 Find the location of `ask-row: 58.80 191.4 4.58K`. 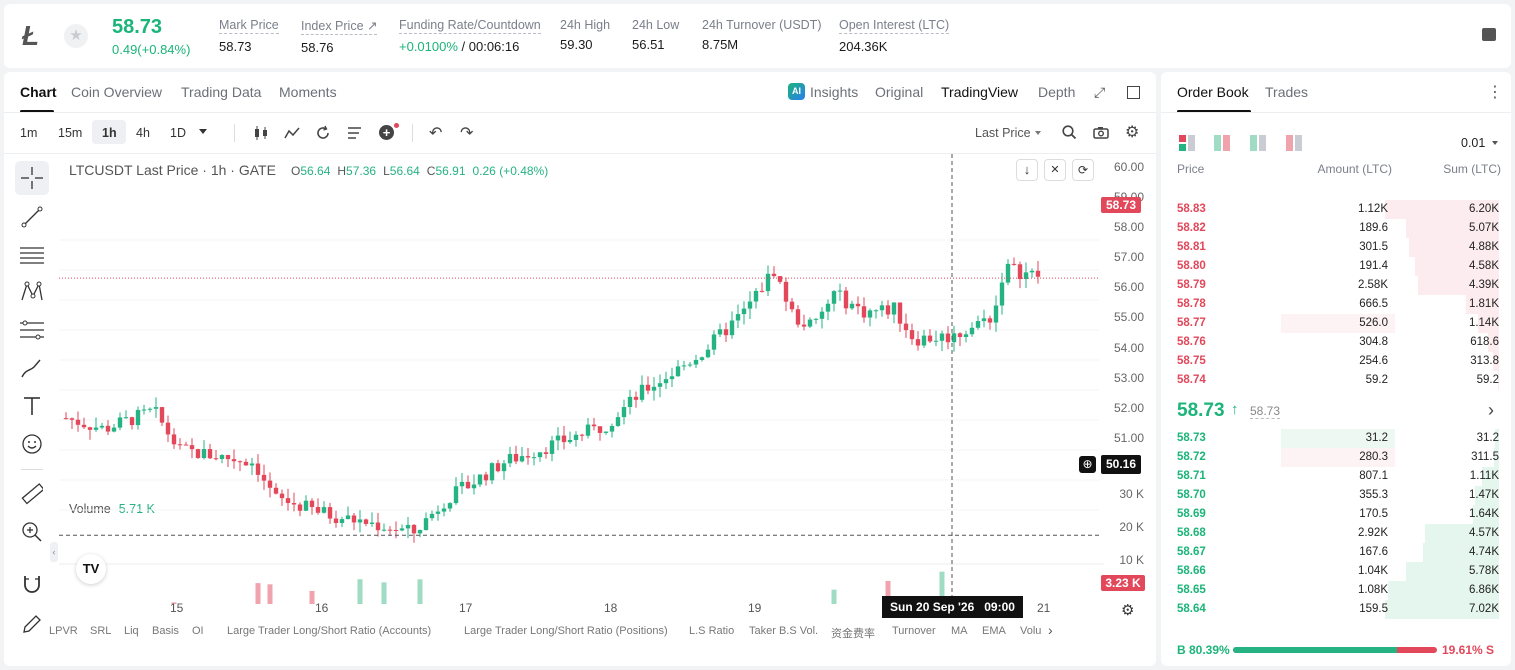

ask-row: 58.80 191.4 4.58K is located at coordinates (1336, 266).